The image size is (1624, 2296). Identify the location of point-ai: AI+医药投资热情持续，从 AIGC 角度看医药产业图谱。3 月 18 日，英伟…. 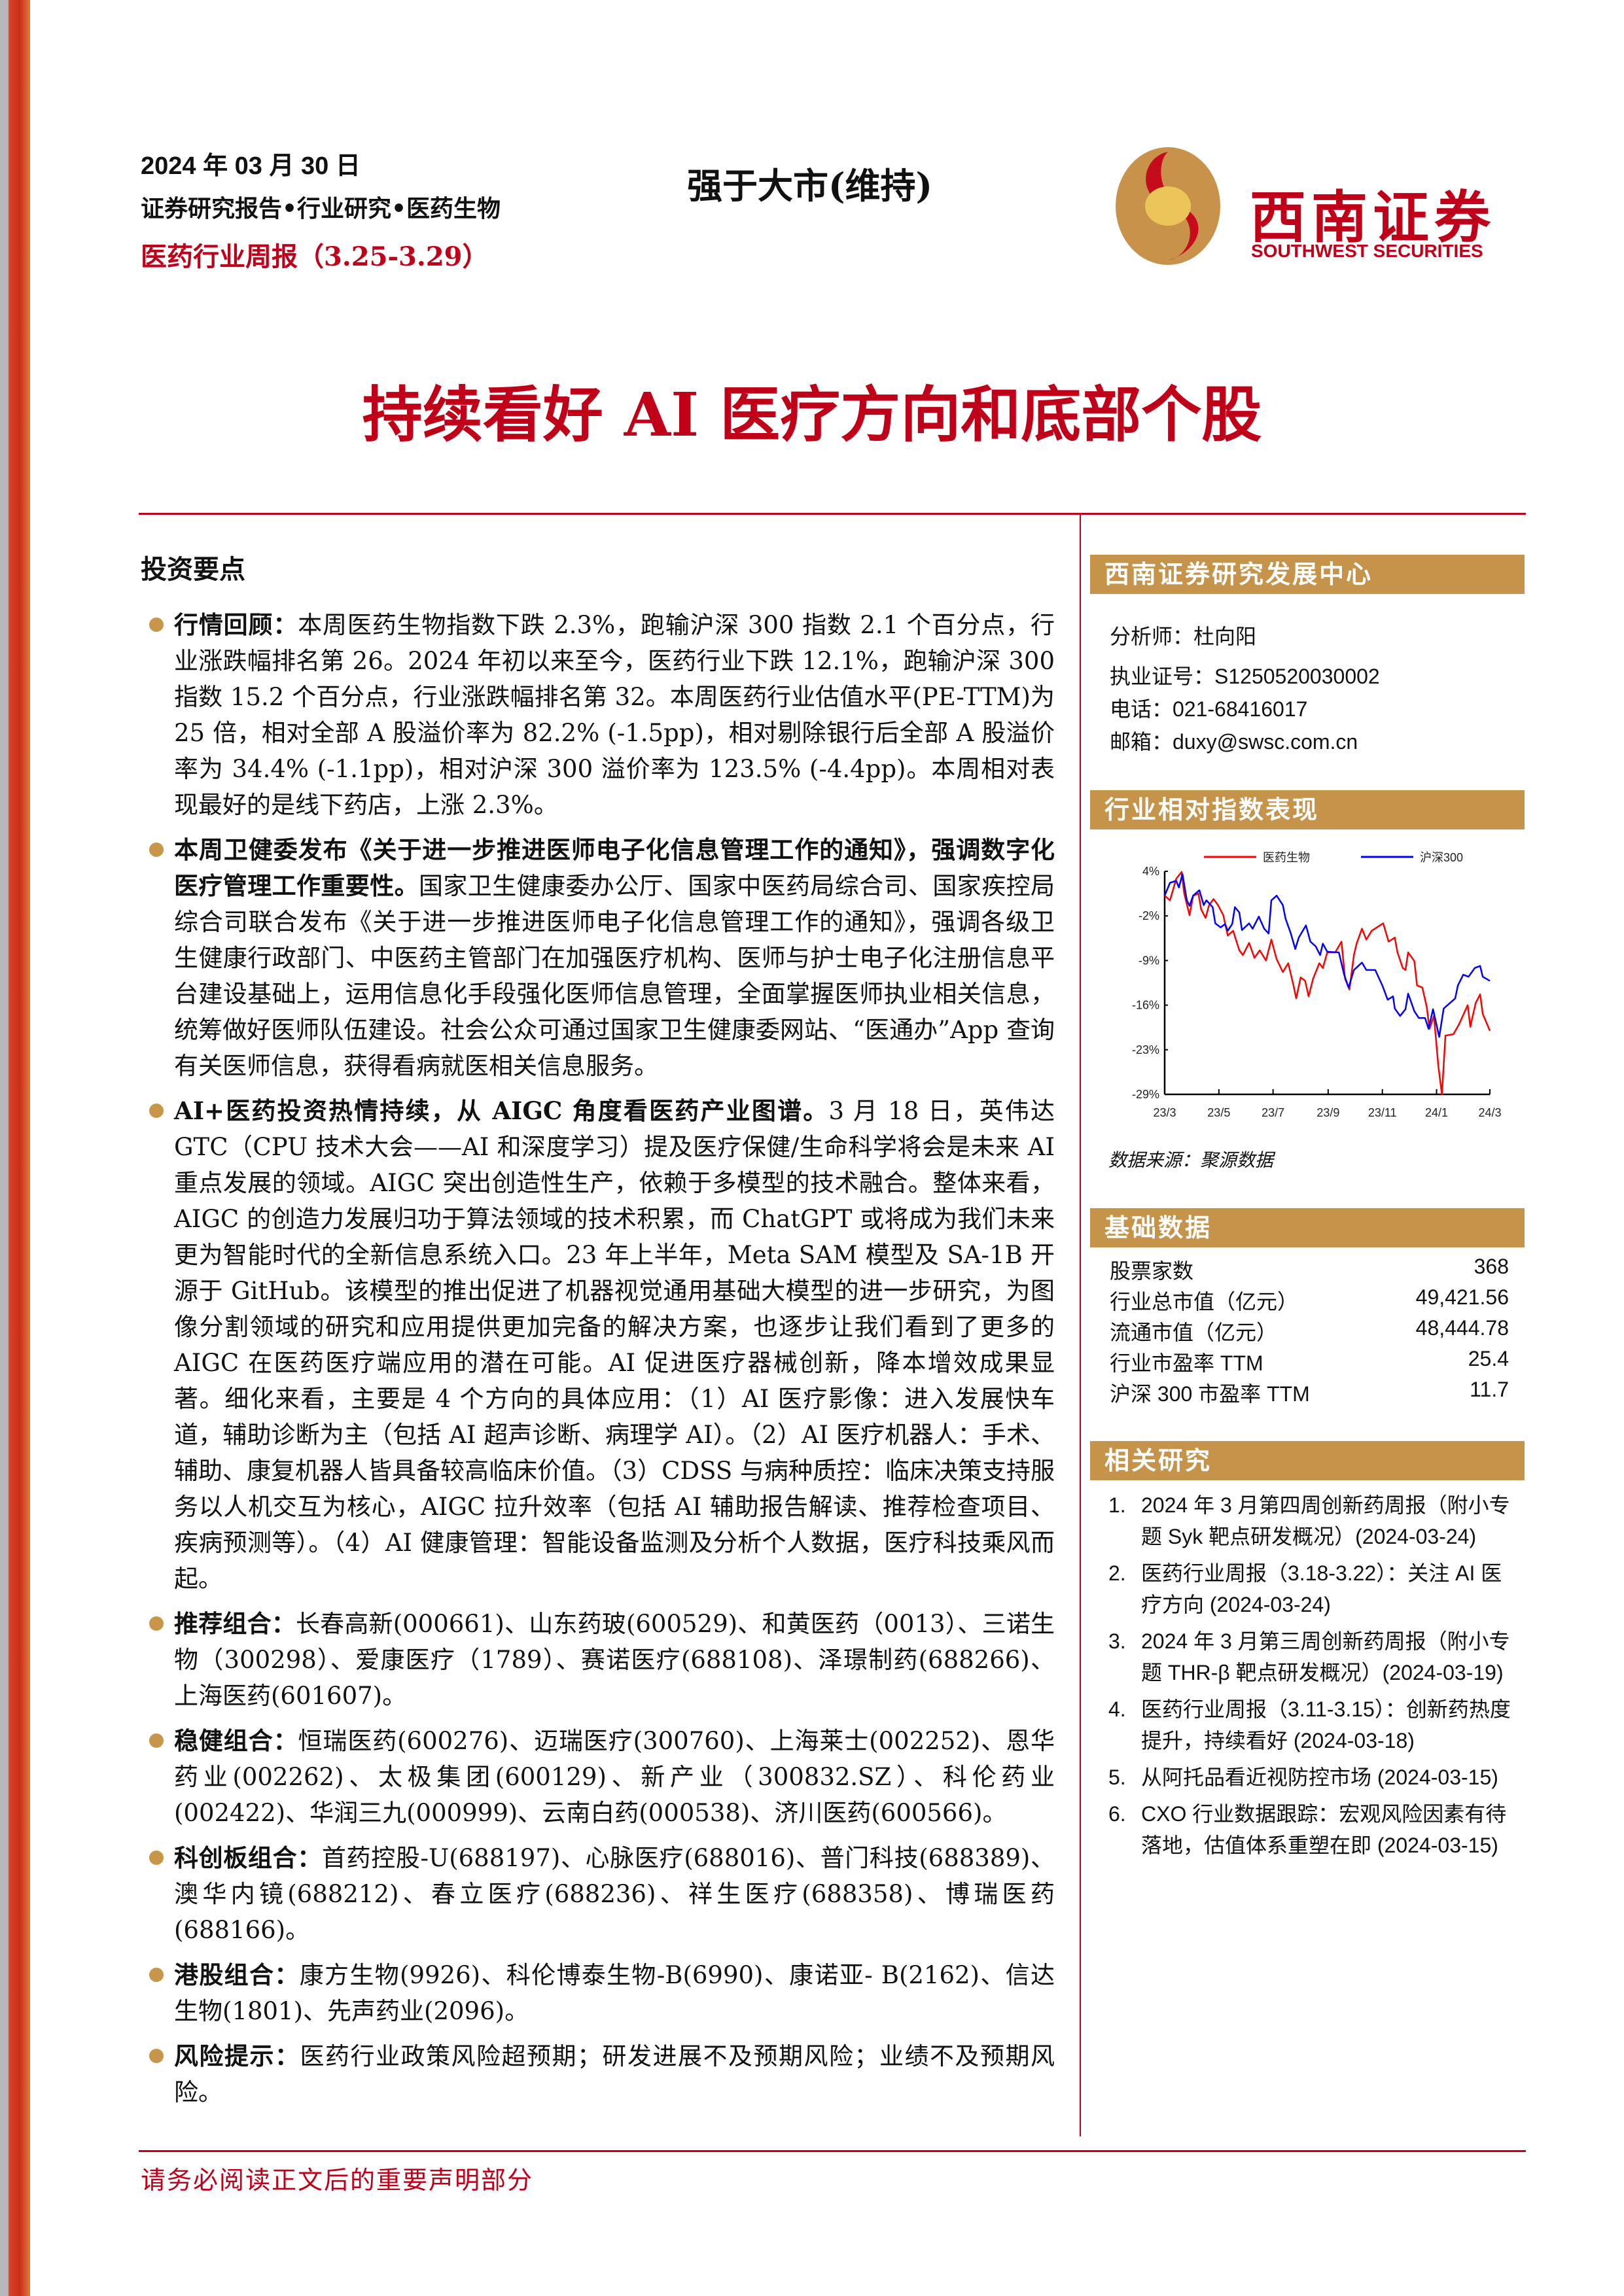
(602, 1345).